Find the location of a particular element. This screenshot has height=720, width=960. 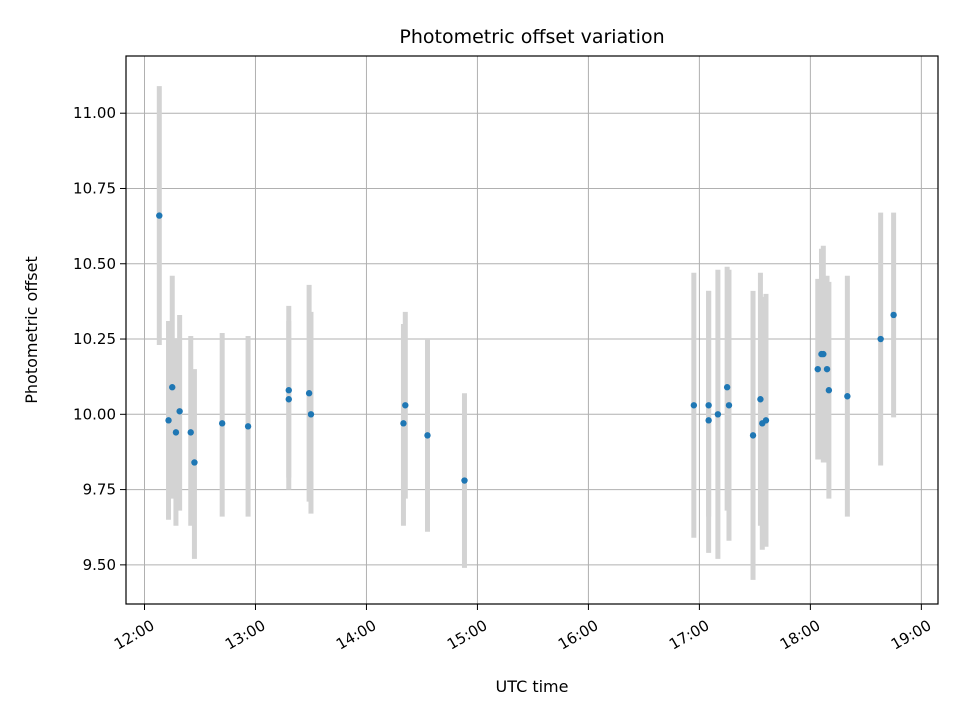

x-axis-title: UTC time is located at coordinates (532, 686).